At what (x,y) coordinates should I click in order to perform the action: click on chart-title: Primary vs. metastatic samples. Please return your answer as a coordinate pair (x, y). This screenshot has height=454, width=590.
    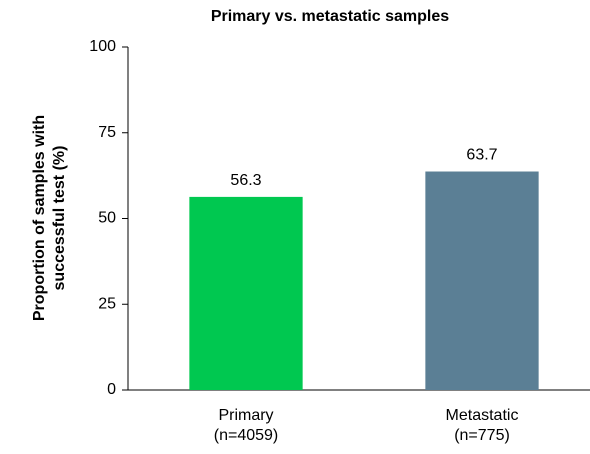
    Looking at the image, I should click on (330, 16).